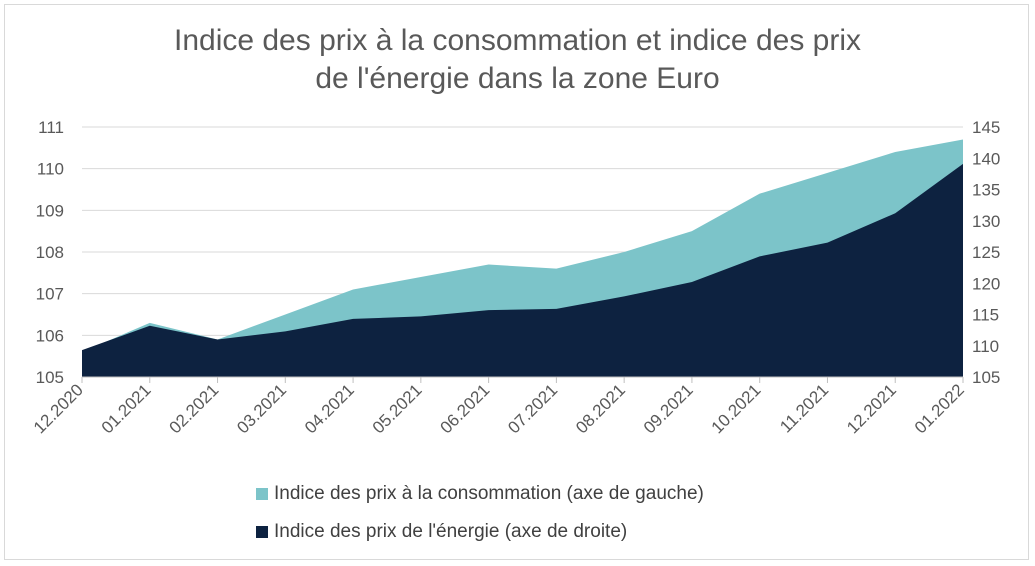 Image resolution: width=1035 pixels, height=566 pixels. What do you see at coordinates (517, 78) in the screenshot?
I see `chart-title-line-2: de l'énergie dans la zone Euro` at bounding box center [517, 78].